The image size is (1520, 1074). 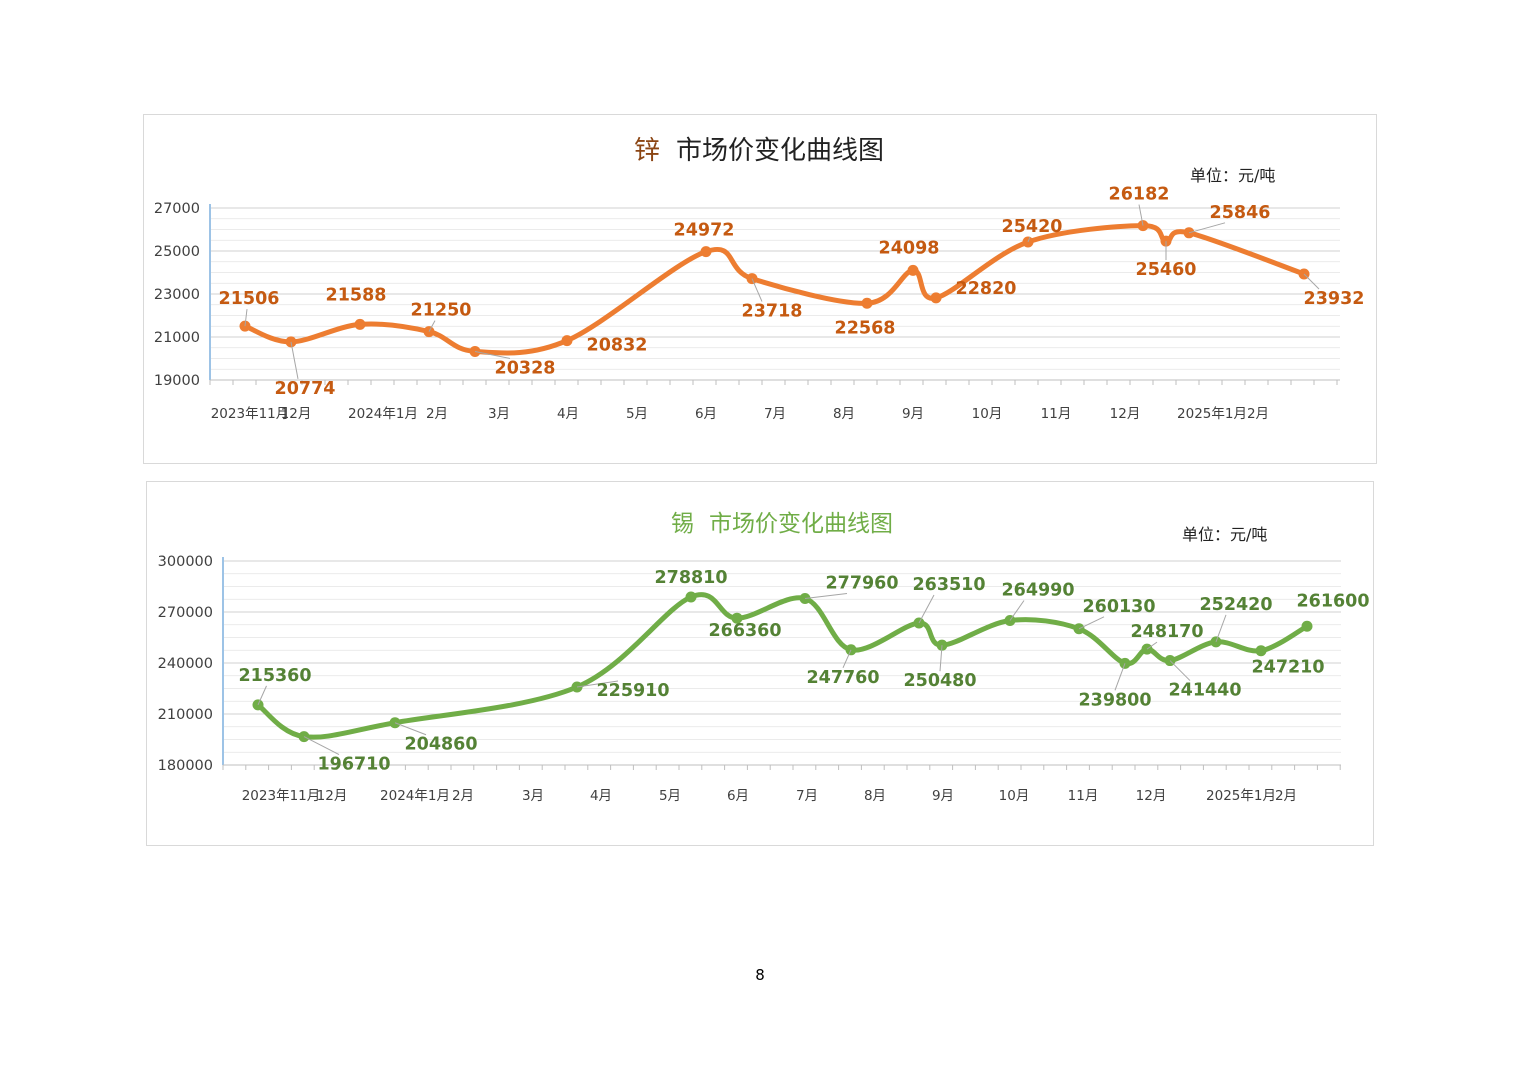 What do you see at coordinates (1118, 607) in the screenshot?
I see `data-label: 260130` at bounding box center [1118, 607].